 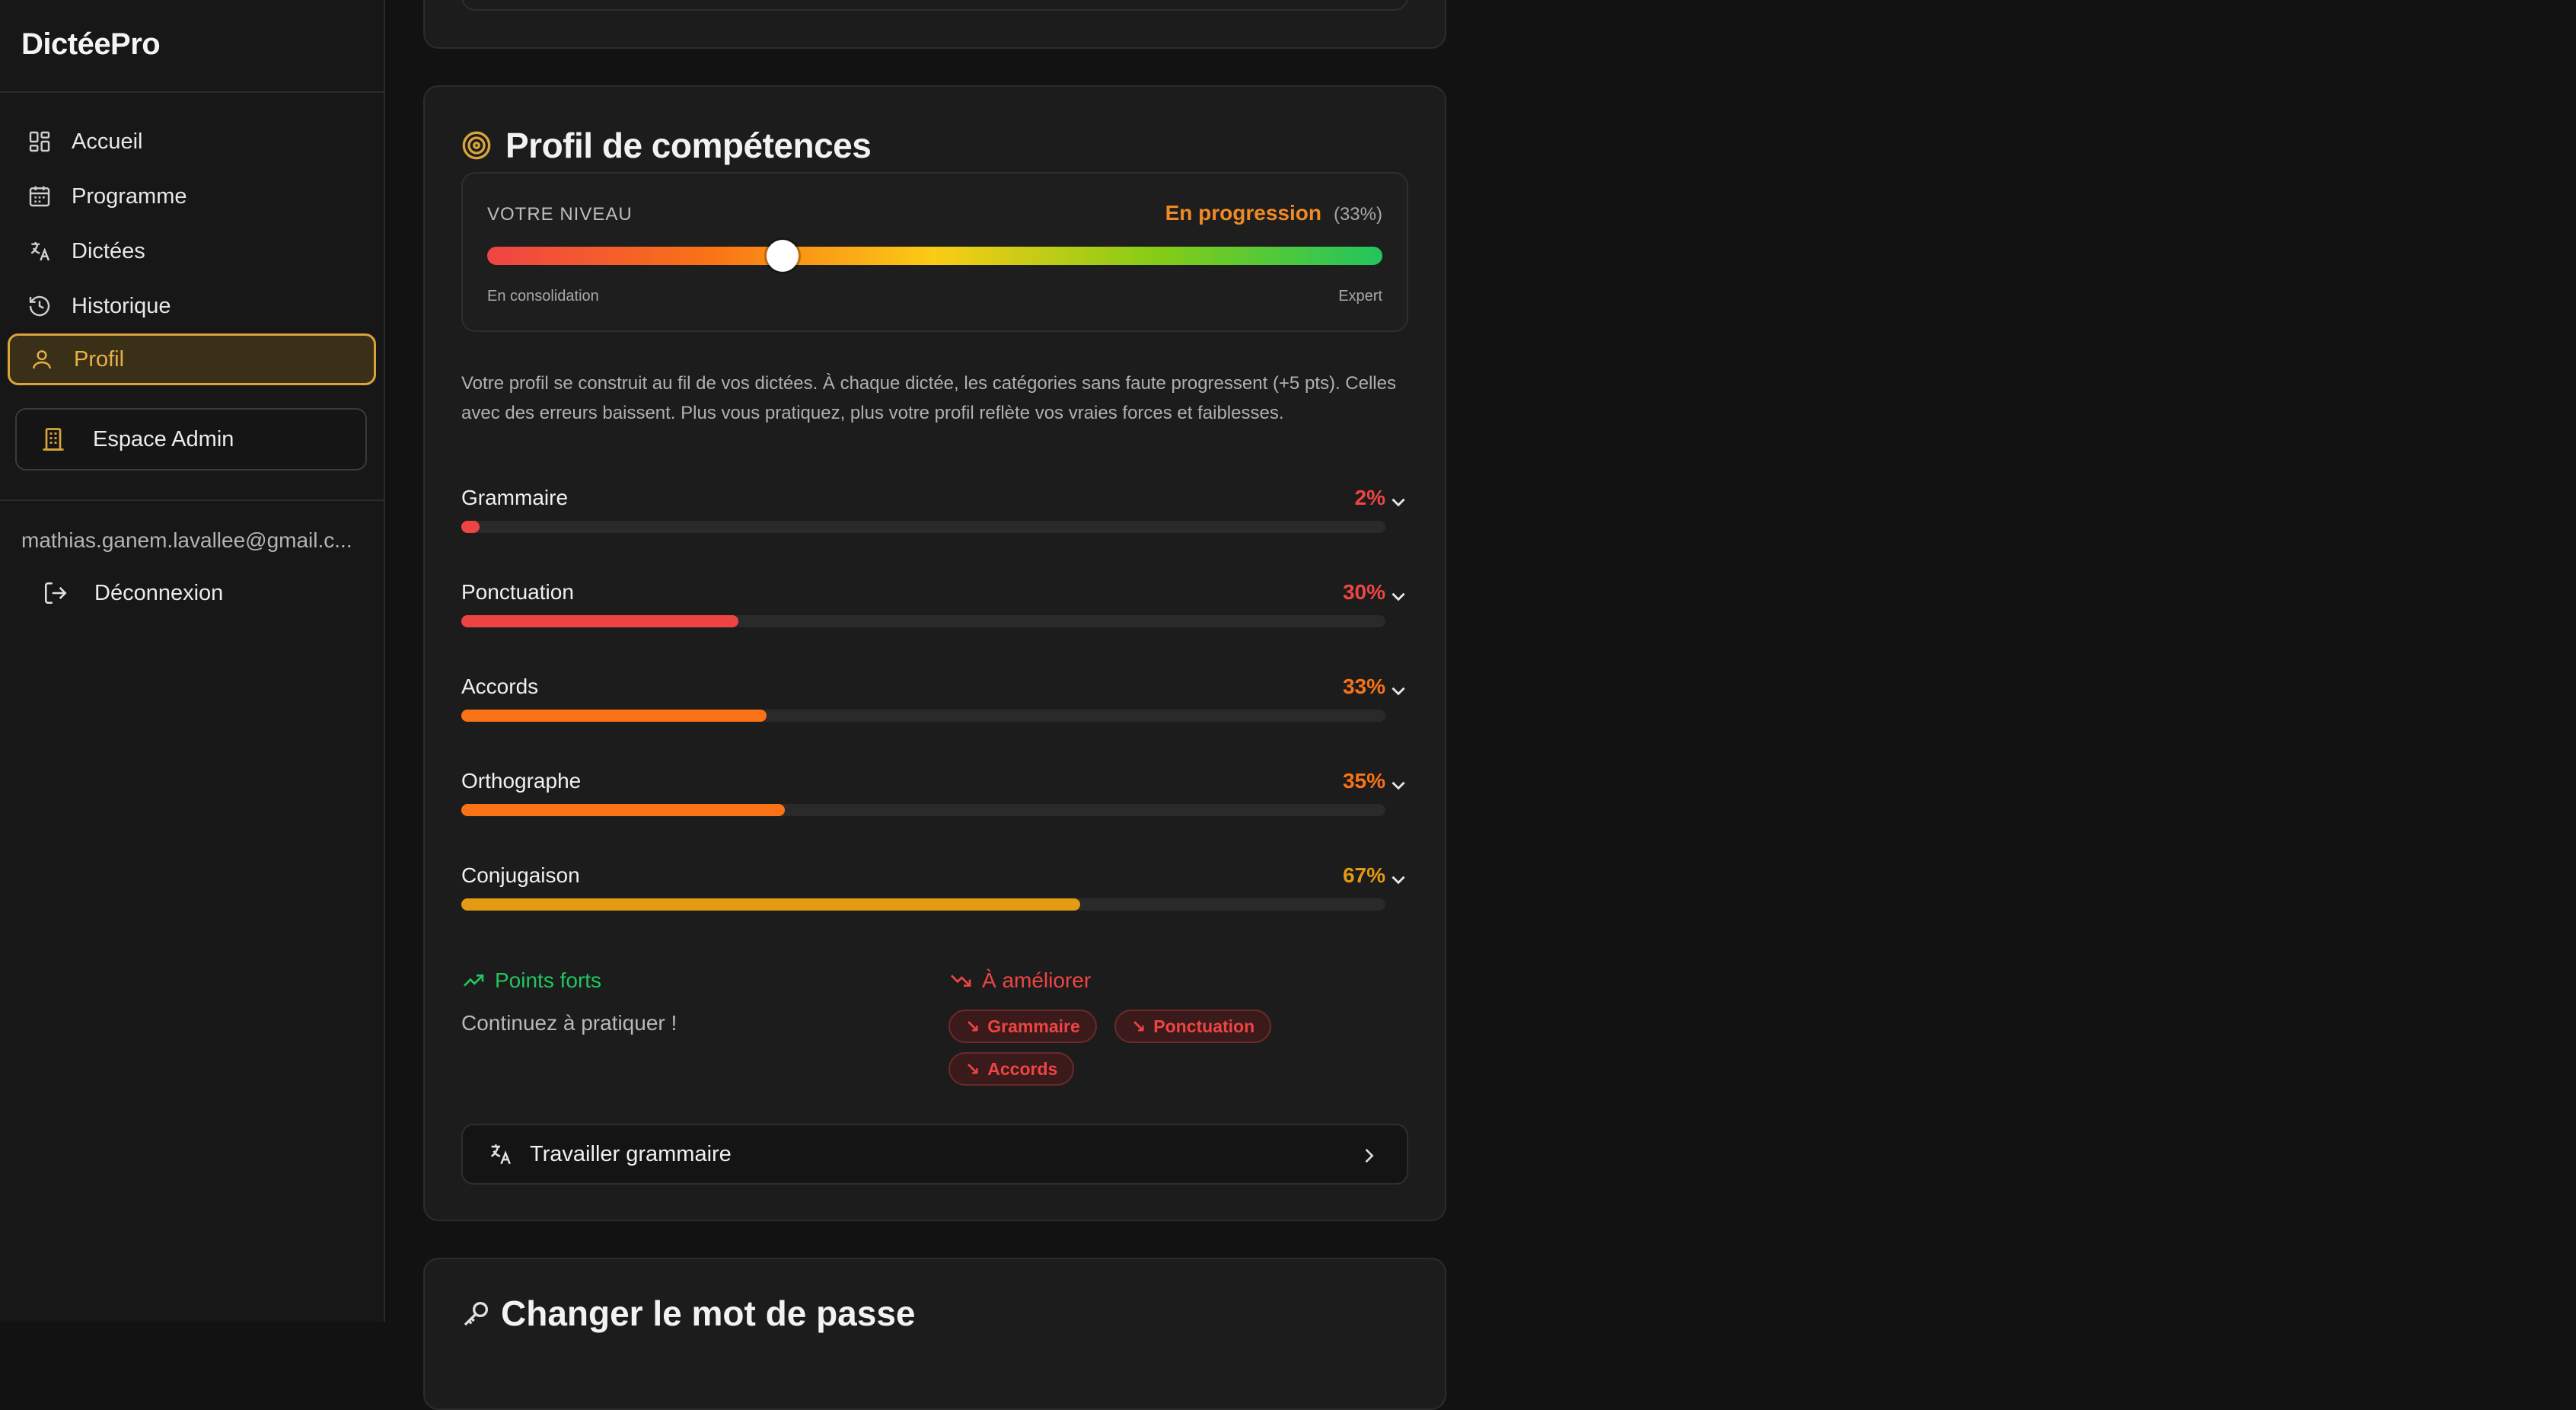 What do you see at coordinates (192, 306) in the screenshot?
I see `sidebar-item-historique: Historique` at bounding box center [192, 306].